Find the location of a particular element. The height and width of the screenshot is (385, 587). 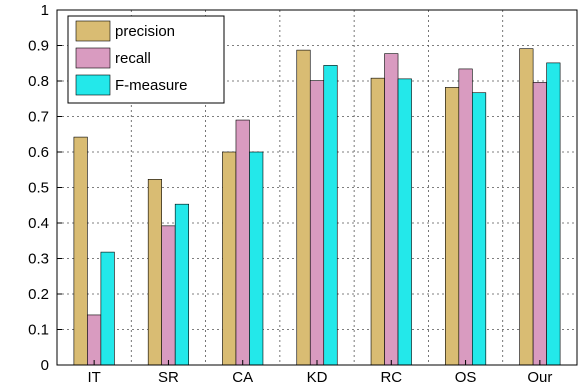

x-tick-label: SR is located at coordinates (168, 377).